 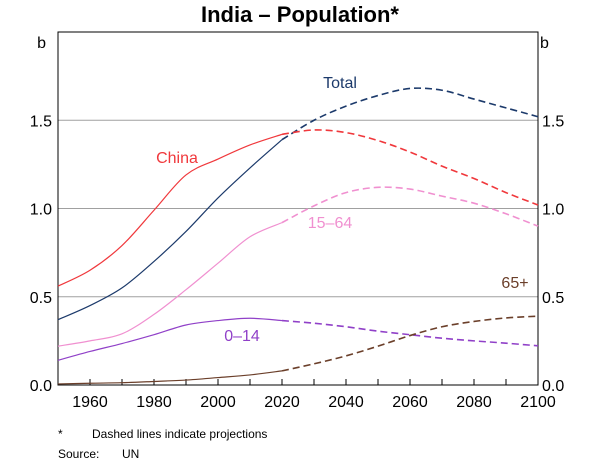 What do you see at coordinates (41, 121) in the screenshot?
I see `y-tick-label-left: 1.5` at bounding box center [41, 121].